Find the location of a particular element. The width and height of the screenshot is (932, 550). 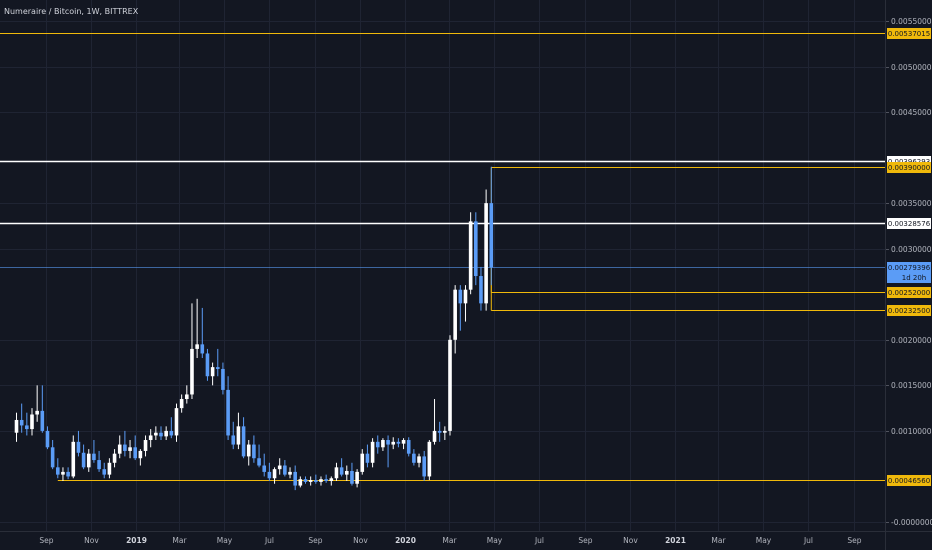

y-tick-label: -0.00000000 is located at coordinates (911, 522).